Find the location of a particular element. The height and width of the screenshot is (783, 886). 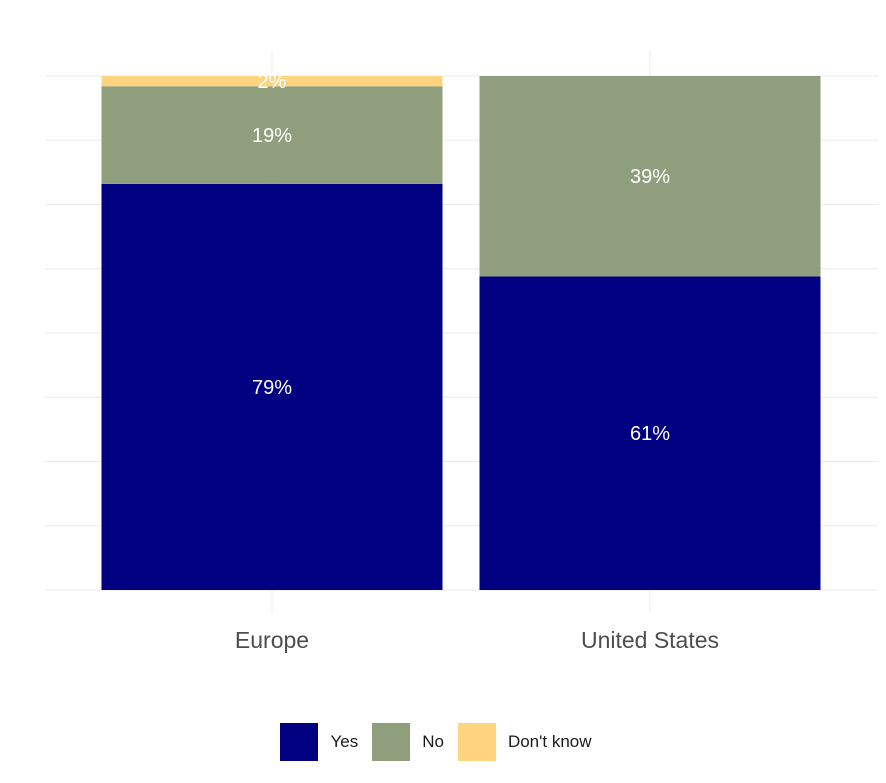

legend: Yes No Don't know is located at coordinates (443, 742).